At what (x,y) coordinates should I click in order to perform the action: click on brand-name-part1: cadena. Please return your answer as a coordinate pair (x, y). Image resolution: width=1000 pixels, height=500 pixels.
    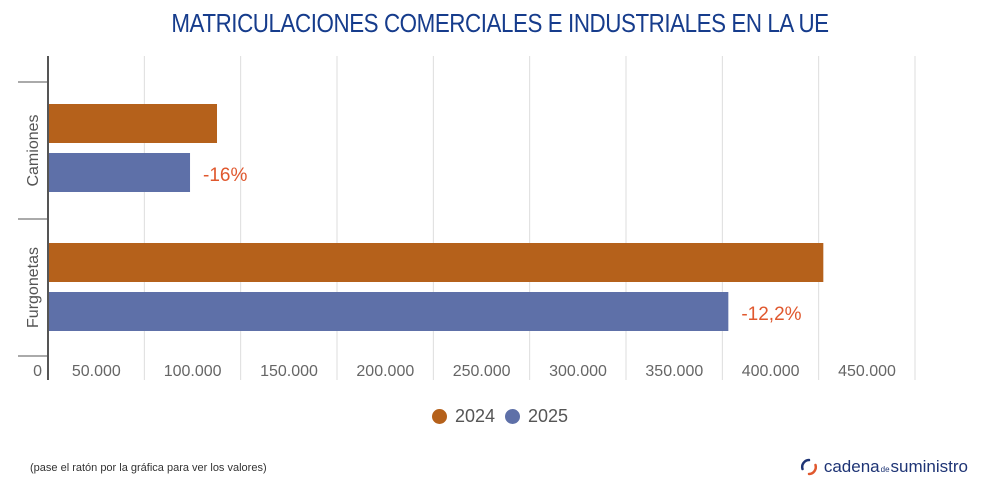
    Looking at the image, I should click on (851, 466).